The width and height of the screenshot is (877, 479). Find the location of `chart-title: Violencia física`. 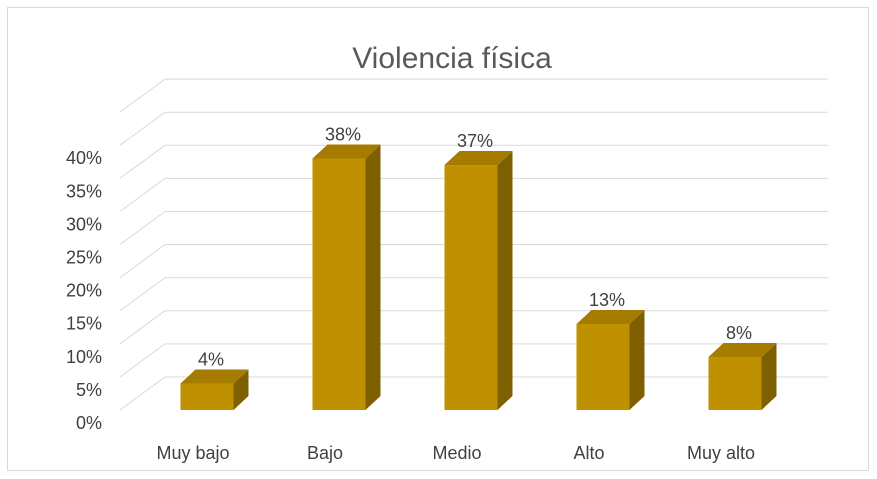

chart-title: Violencia física is located at coordinates (452, 58).